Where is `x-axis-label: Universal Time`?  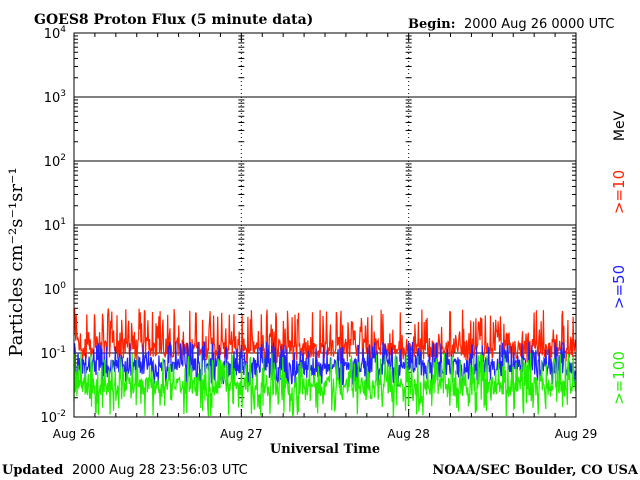 x-axis-label: Universal Time is located at coordinates (325, 449).